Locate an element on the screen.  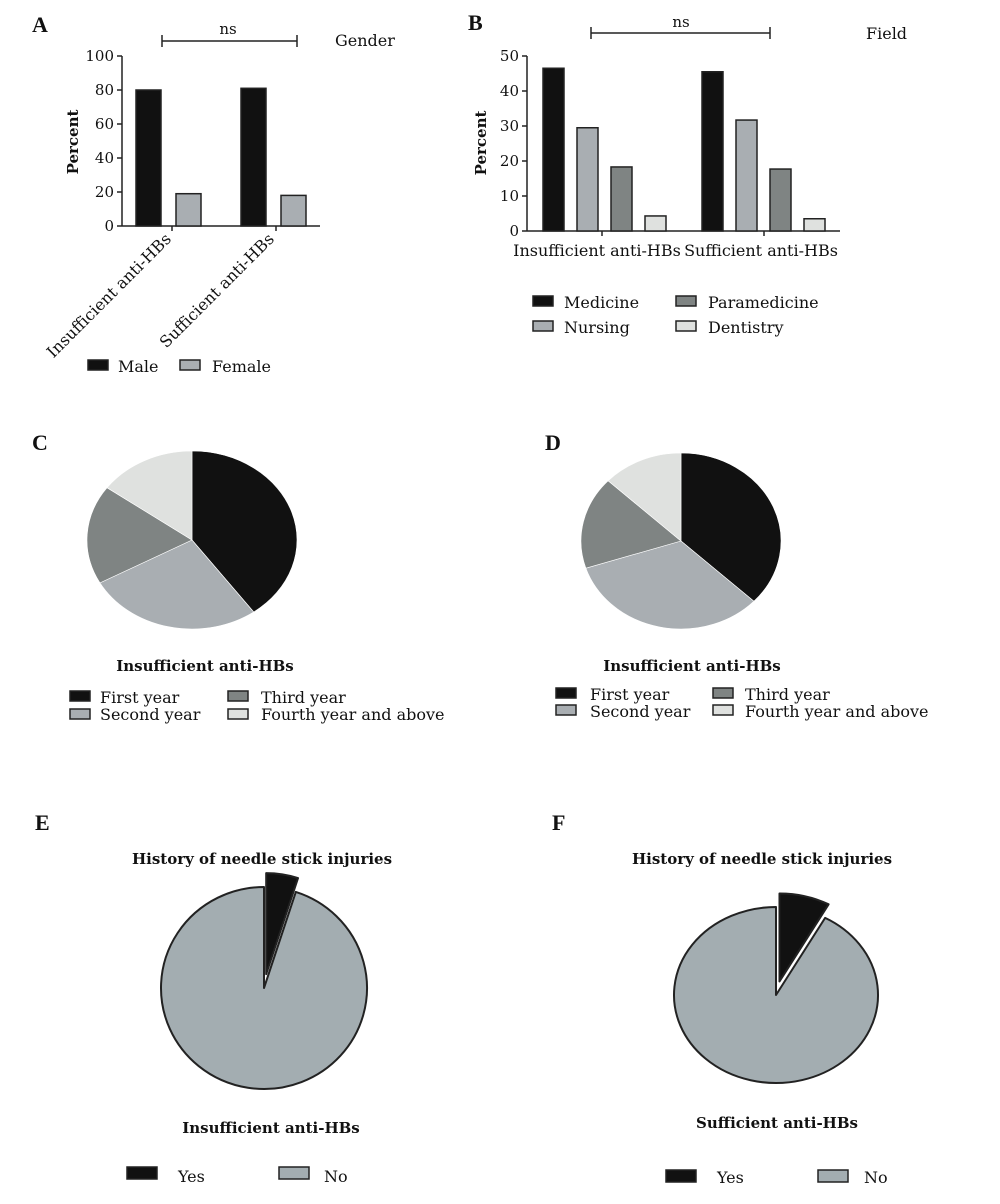
bar-paramedicine-sufficient-anti-hbs is located at coordinates (780, 200).